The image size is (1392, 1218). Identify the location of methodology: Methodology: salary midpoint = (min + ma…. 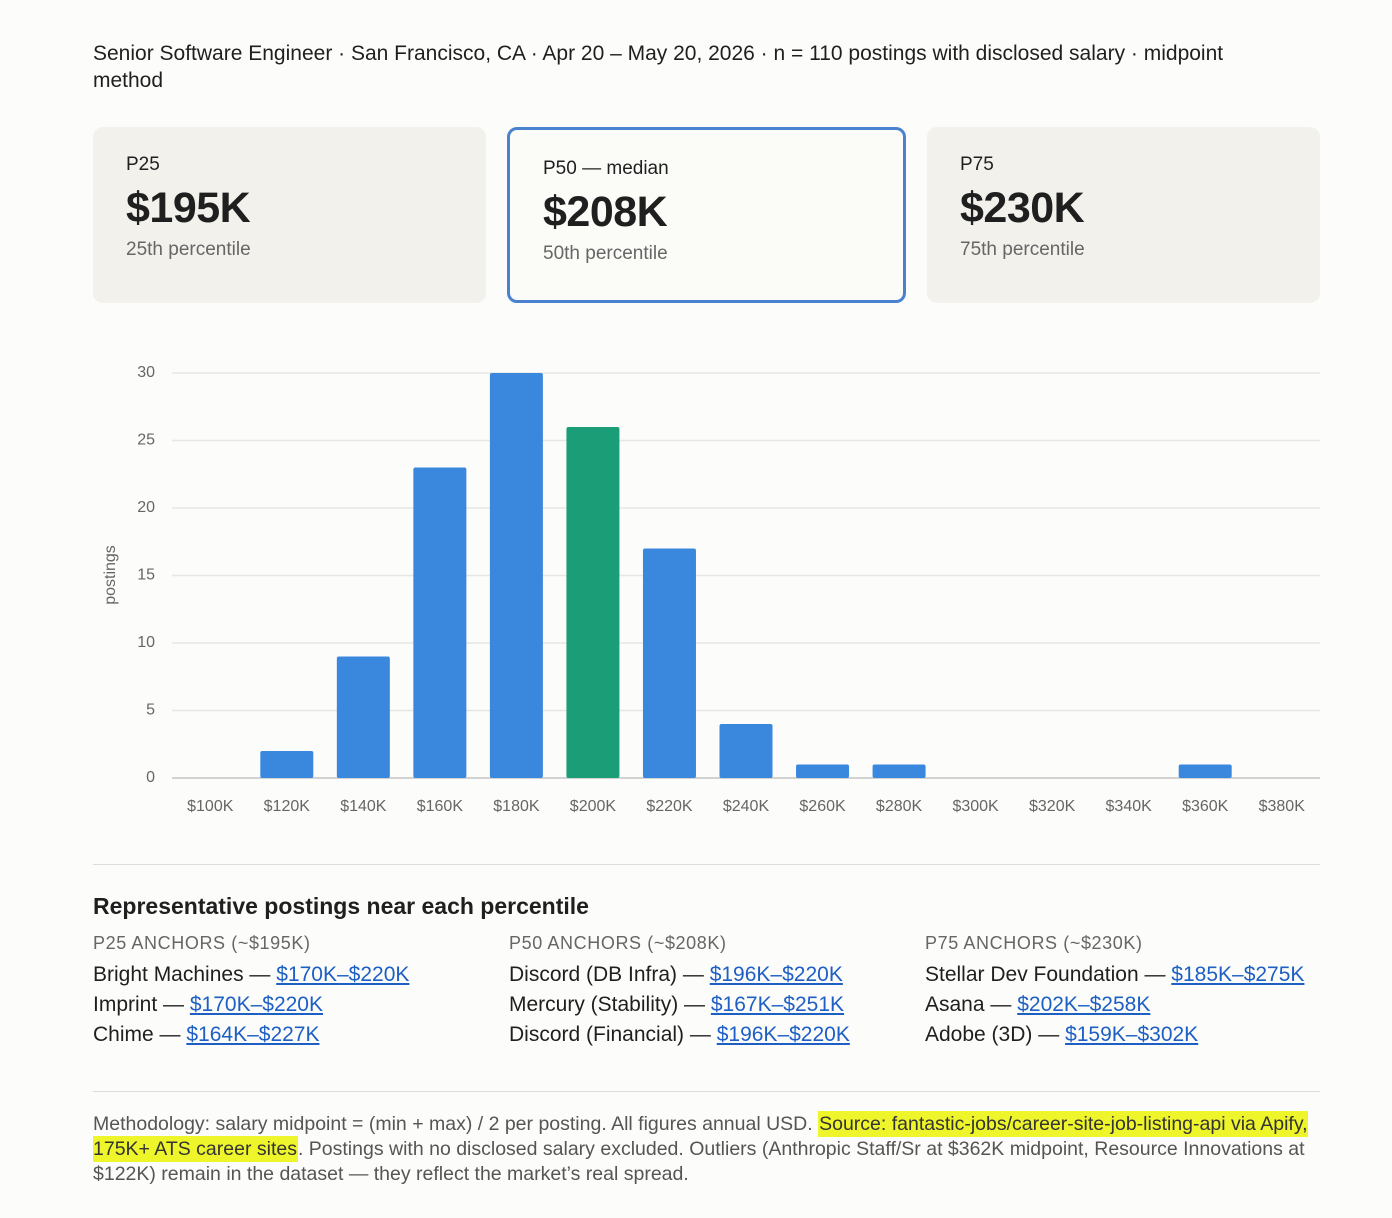
(708, 1149).